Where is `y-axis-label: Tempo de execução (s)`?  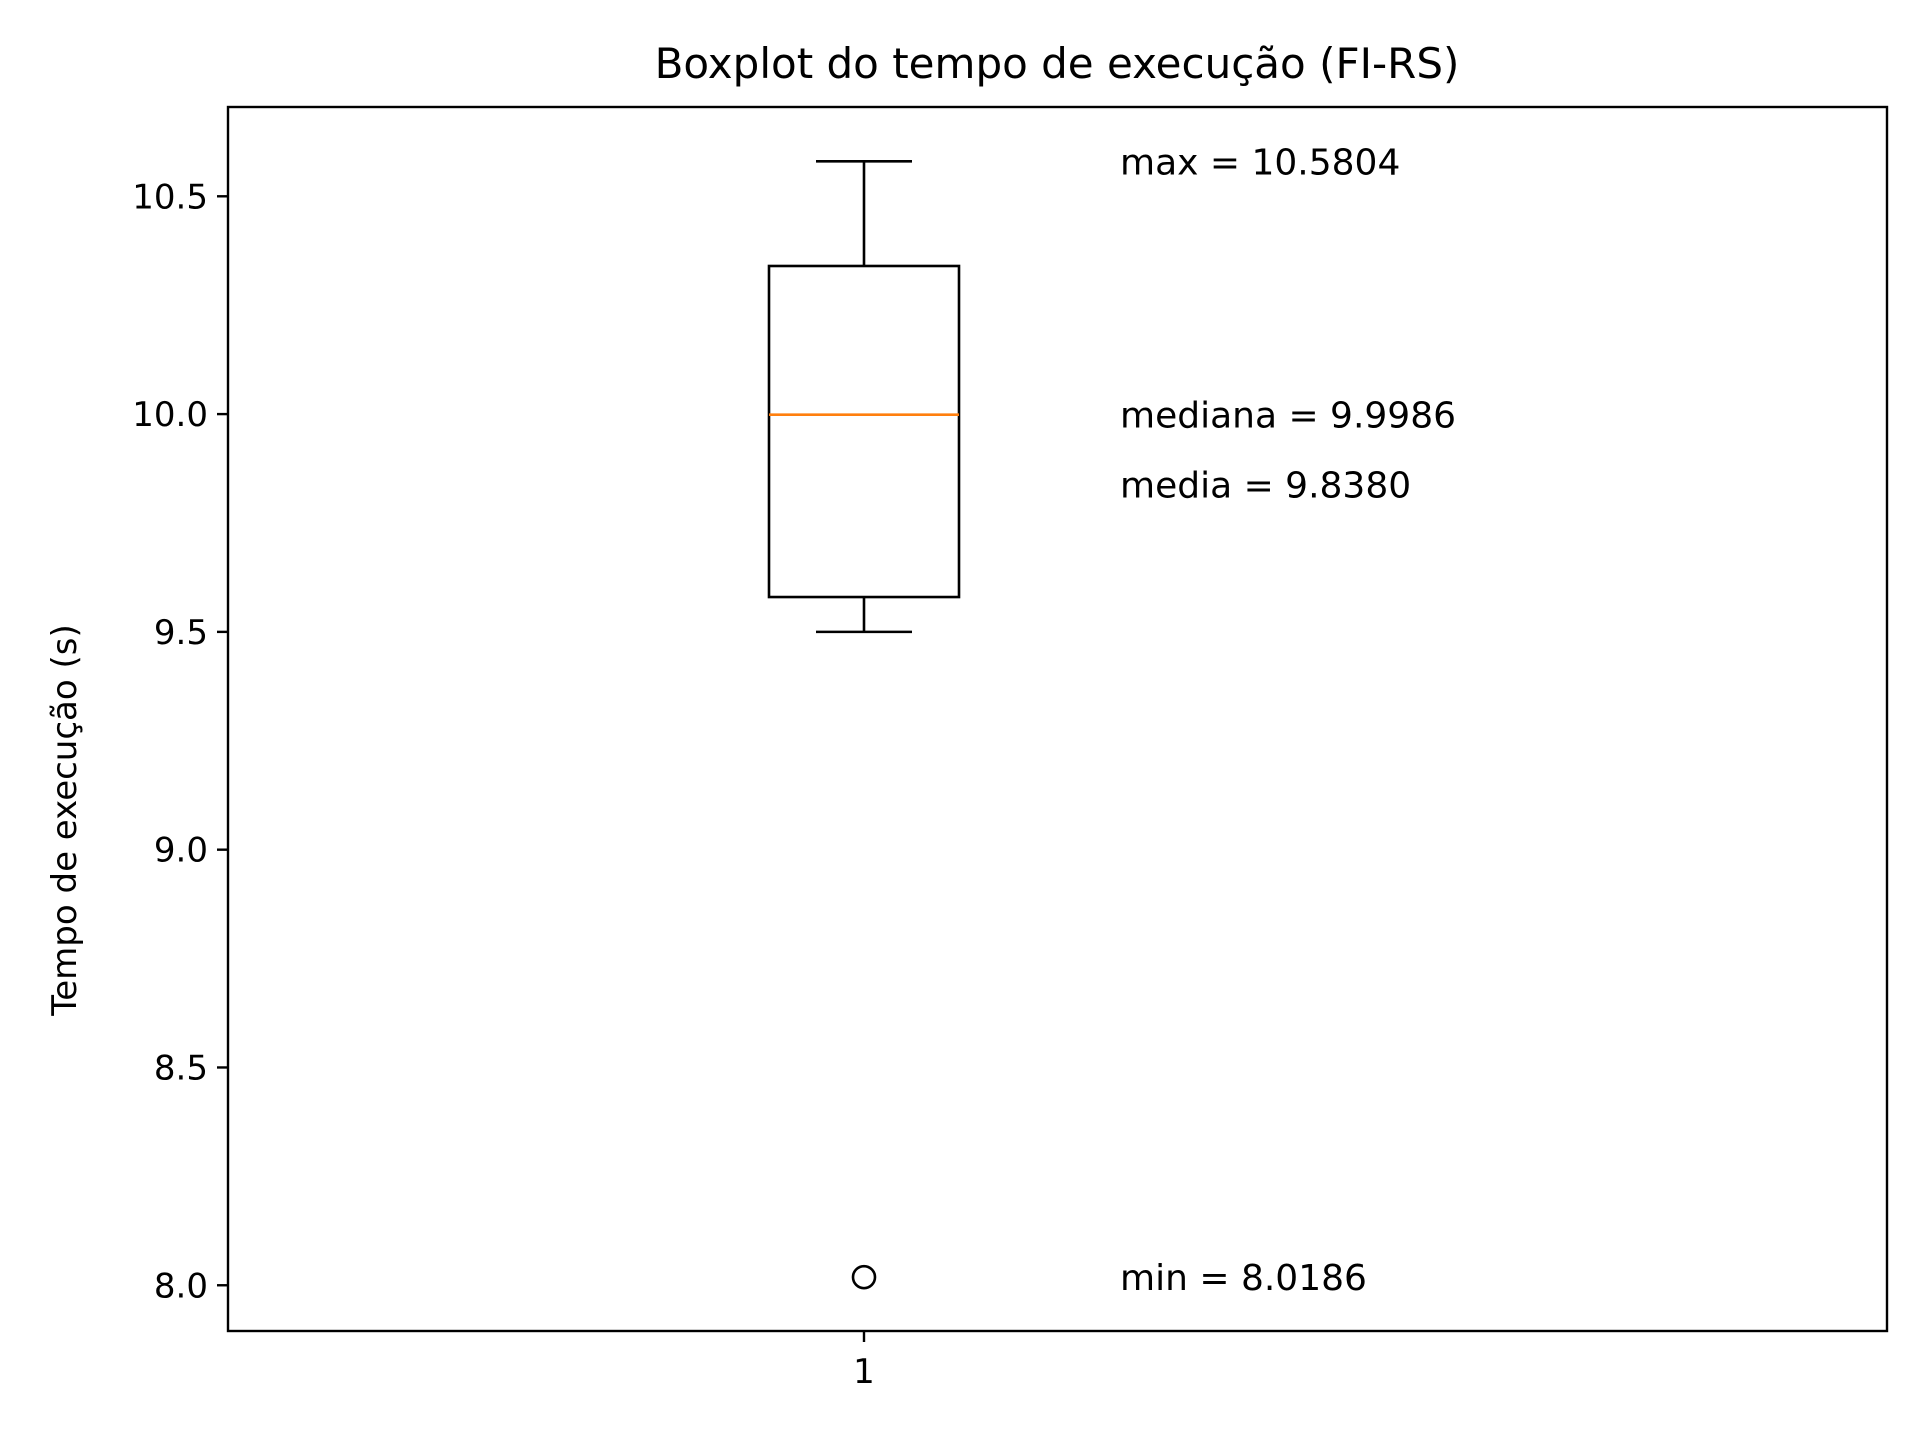 y-axis-label: Tempo de execução (s) is located at coordinates (65, 820).